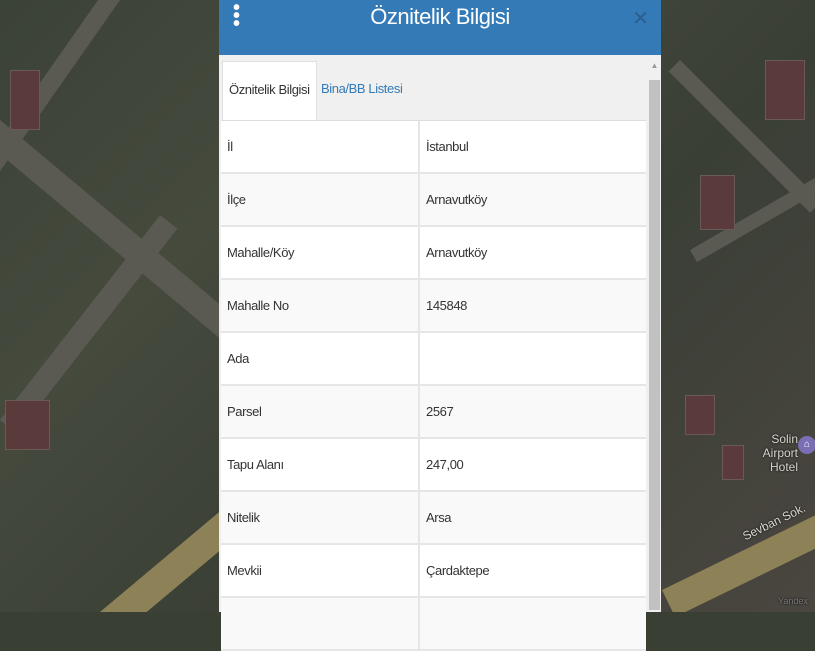  I want to click on table-row: Parsel 2567, so click(433, 412).